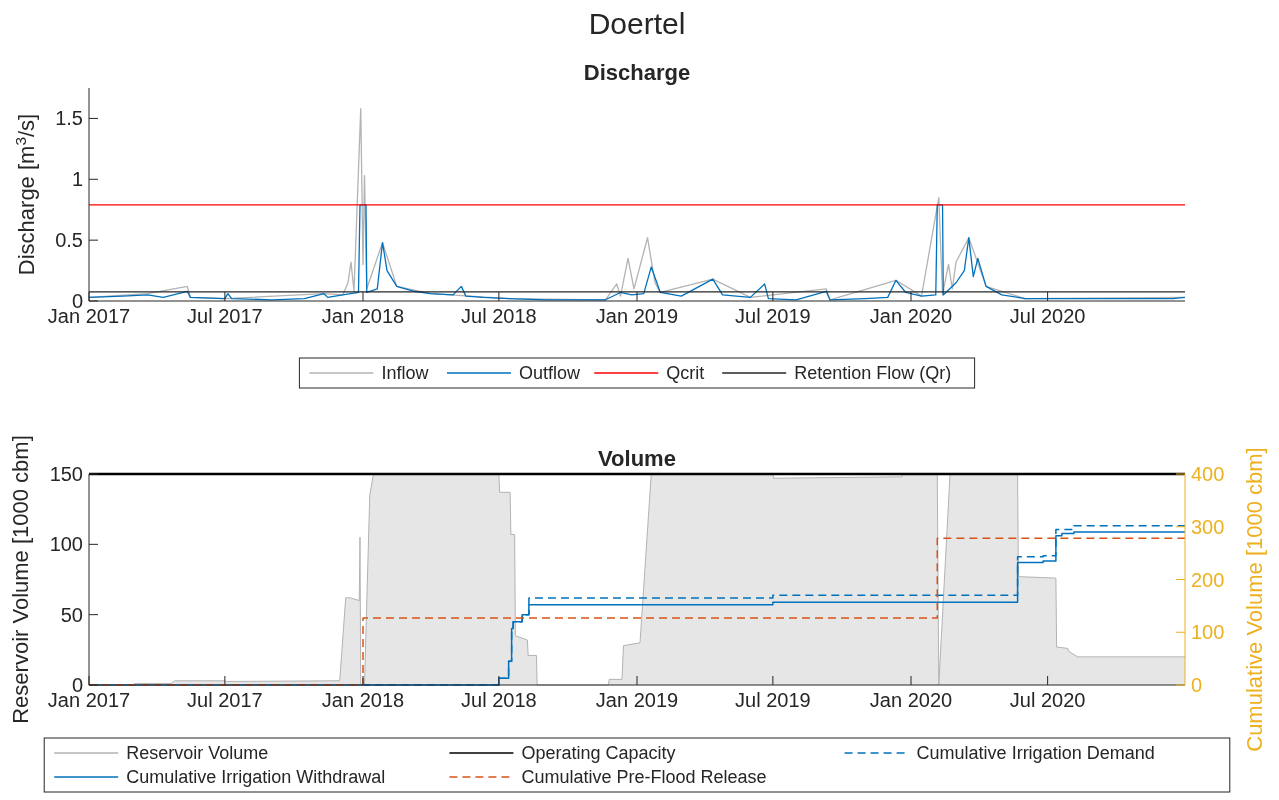 The image size is (1279, 800). I want to click on y2-axis-title: Cumulative Volume [1000 cbm], so click(1254, 599).